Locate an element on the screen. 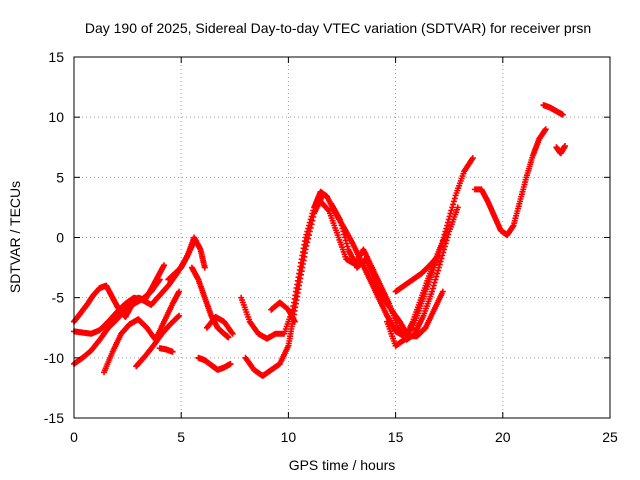  y-tick-label: 5 is located at coordinates (60, 177).